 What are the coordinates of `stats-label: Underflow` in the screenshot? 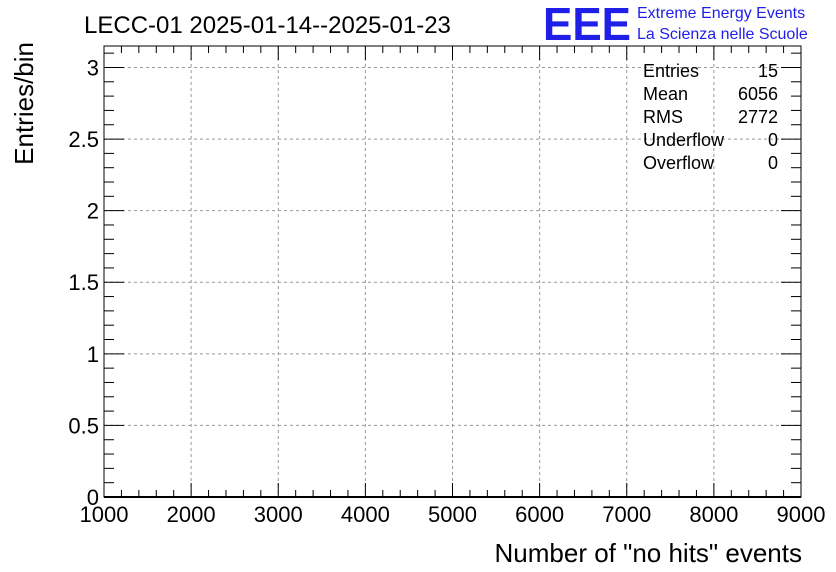 It's located at (684, 140).